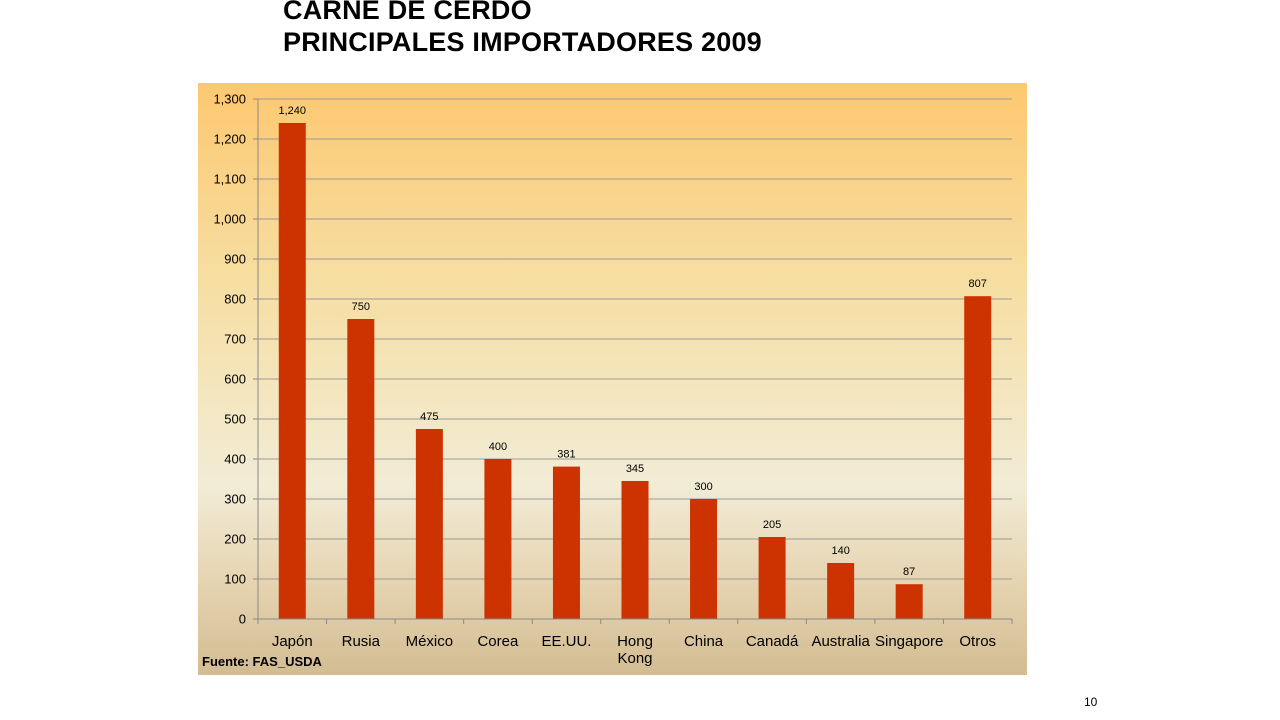  Describe the element at coordinates (235, 379) in the screenshot. I see `y-tick-label: 600` at that location.